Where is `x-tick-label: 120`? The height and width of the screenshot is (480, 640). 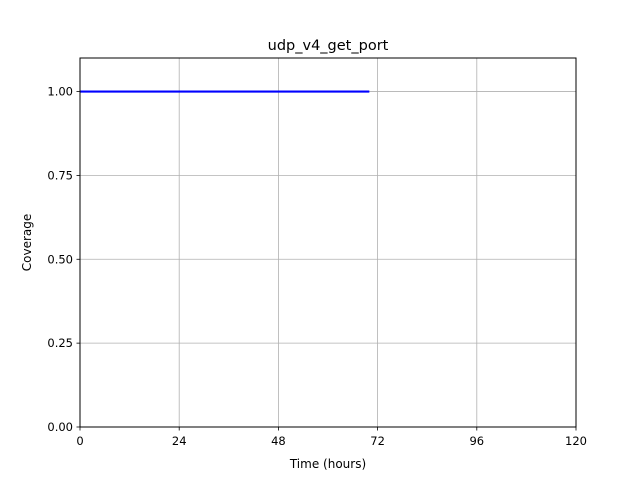 x-tick-label: 120 is located at coordinates (576, 441).